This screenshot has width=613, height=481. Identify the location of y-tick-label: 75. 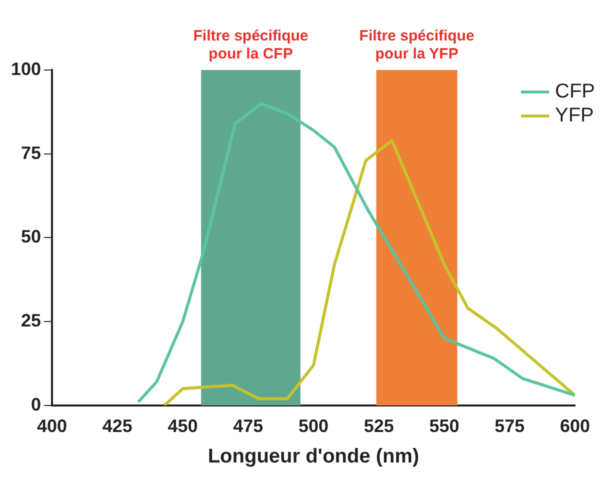
(31, 152).